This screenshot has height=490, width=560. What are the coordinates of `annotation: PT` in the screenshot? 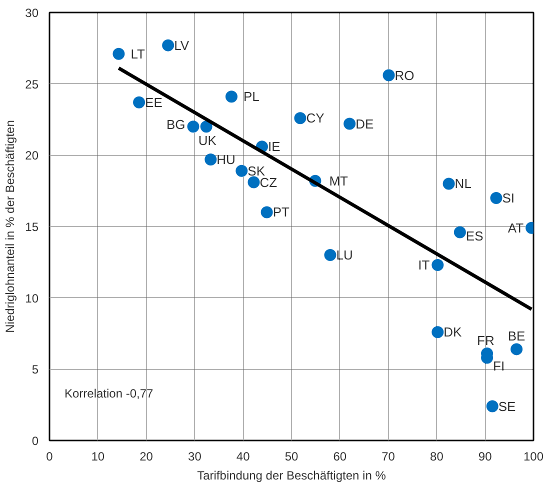 It's located at (281, 212).